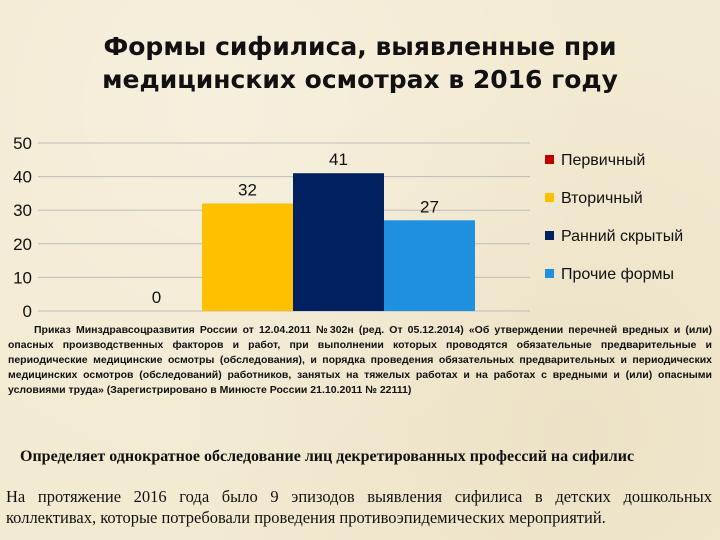 The image size is (720, 540). What do you see at coordinates (22, 244) in the screenshot?
I see `y-tick-label: 20` at bounding box center [22, 244].